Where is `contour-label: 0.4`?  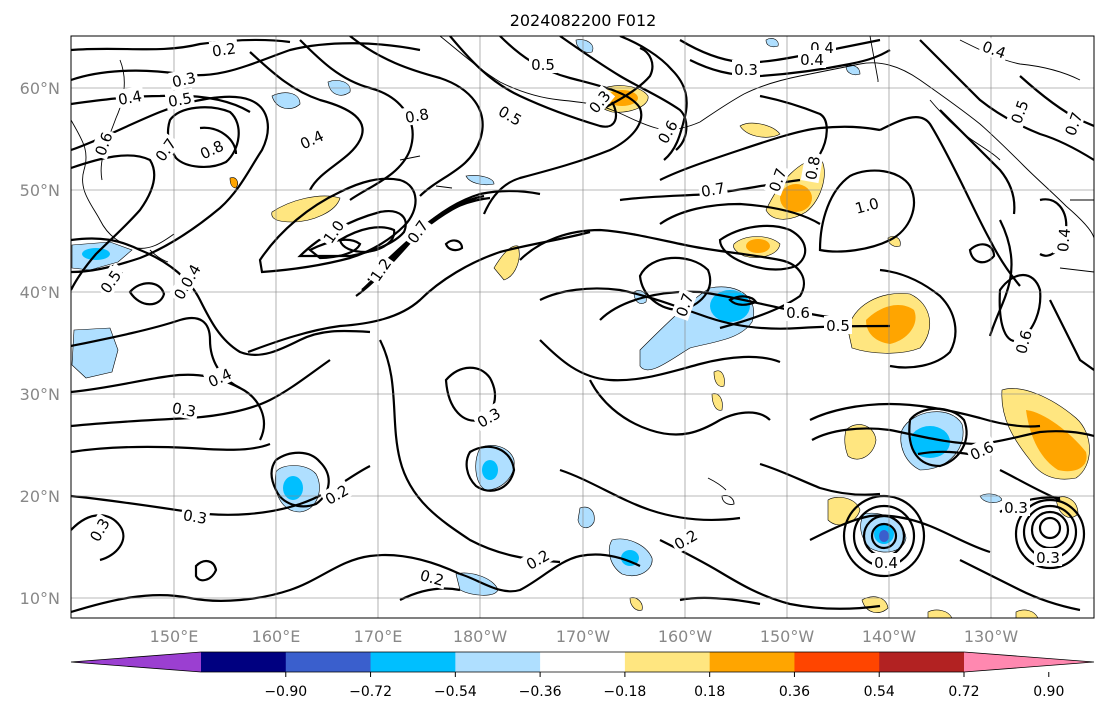
contour-label: 0.4 is located at coordinates (886, 563).